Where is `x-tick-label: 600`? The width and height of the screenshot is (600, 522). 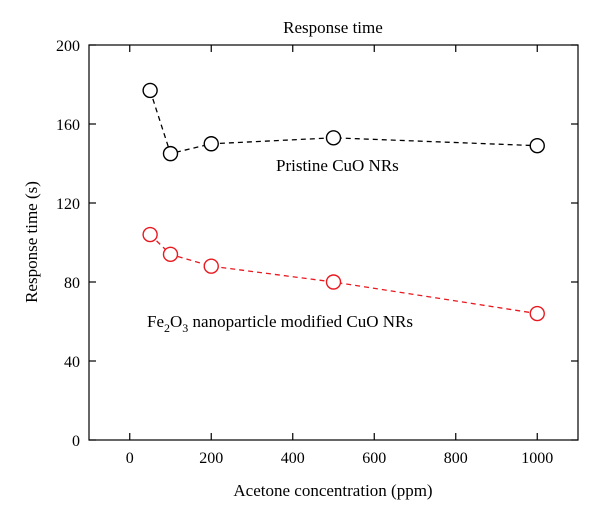 x-tick-label: 600 is located at coordinates (374, 458).